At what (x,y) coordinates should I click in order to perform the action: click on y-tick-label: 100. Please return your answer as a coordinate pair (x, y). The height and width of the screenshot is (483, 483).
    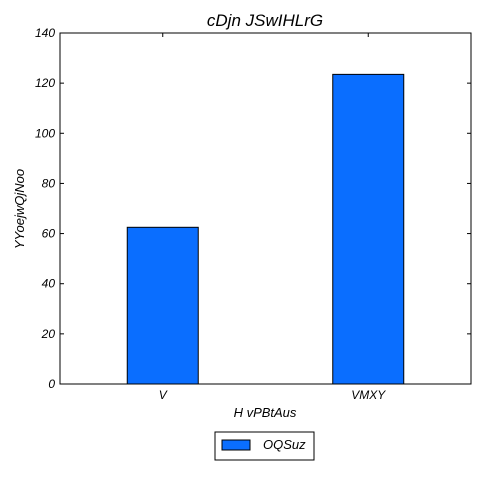
    Looking at the image, I should click on (45, 133).